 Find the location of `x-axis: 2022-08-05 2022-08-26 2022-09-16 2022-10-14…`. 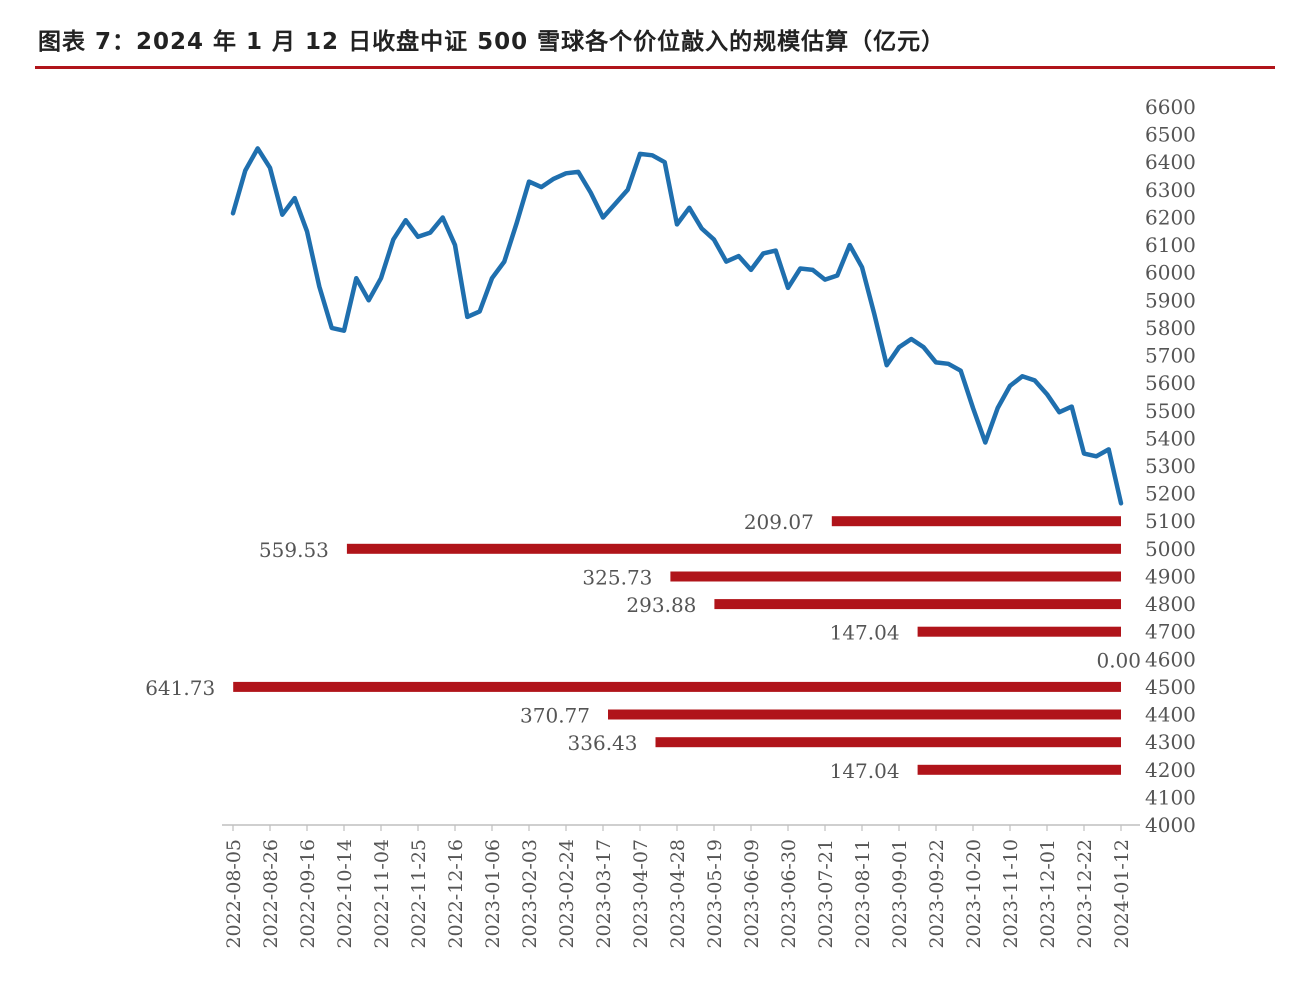

x-axis: 2022-08-05 2022-08-26 2022-09-16 2022-10-14… is located at coordinates (681, 886).